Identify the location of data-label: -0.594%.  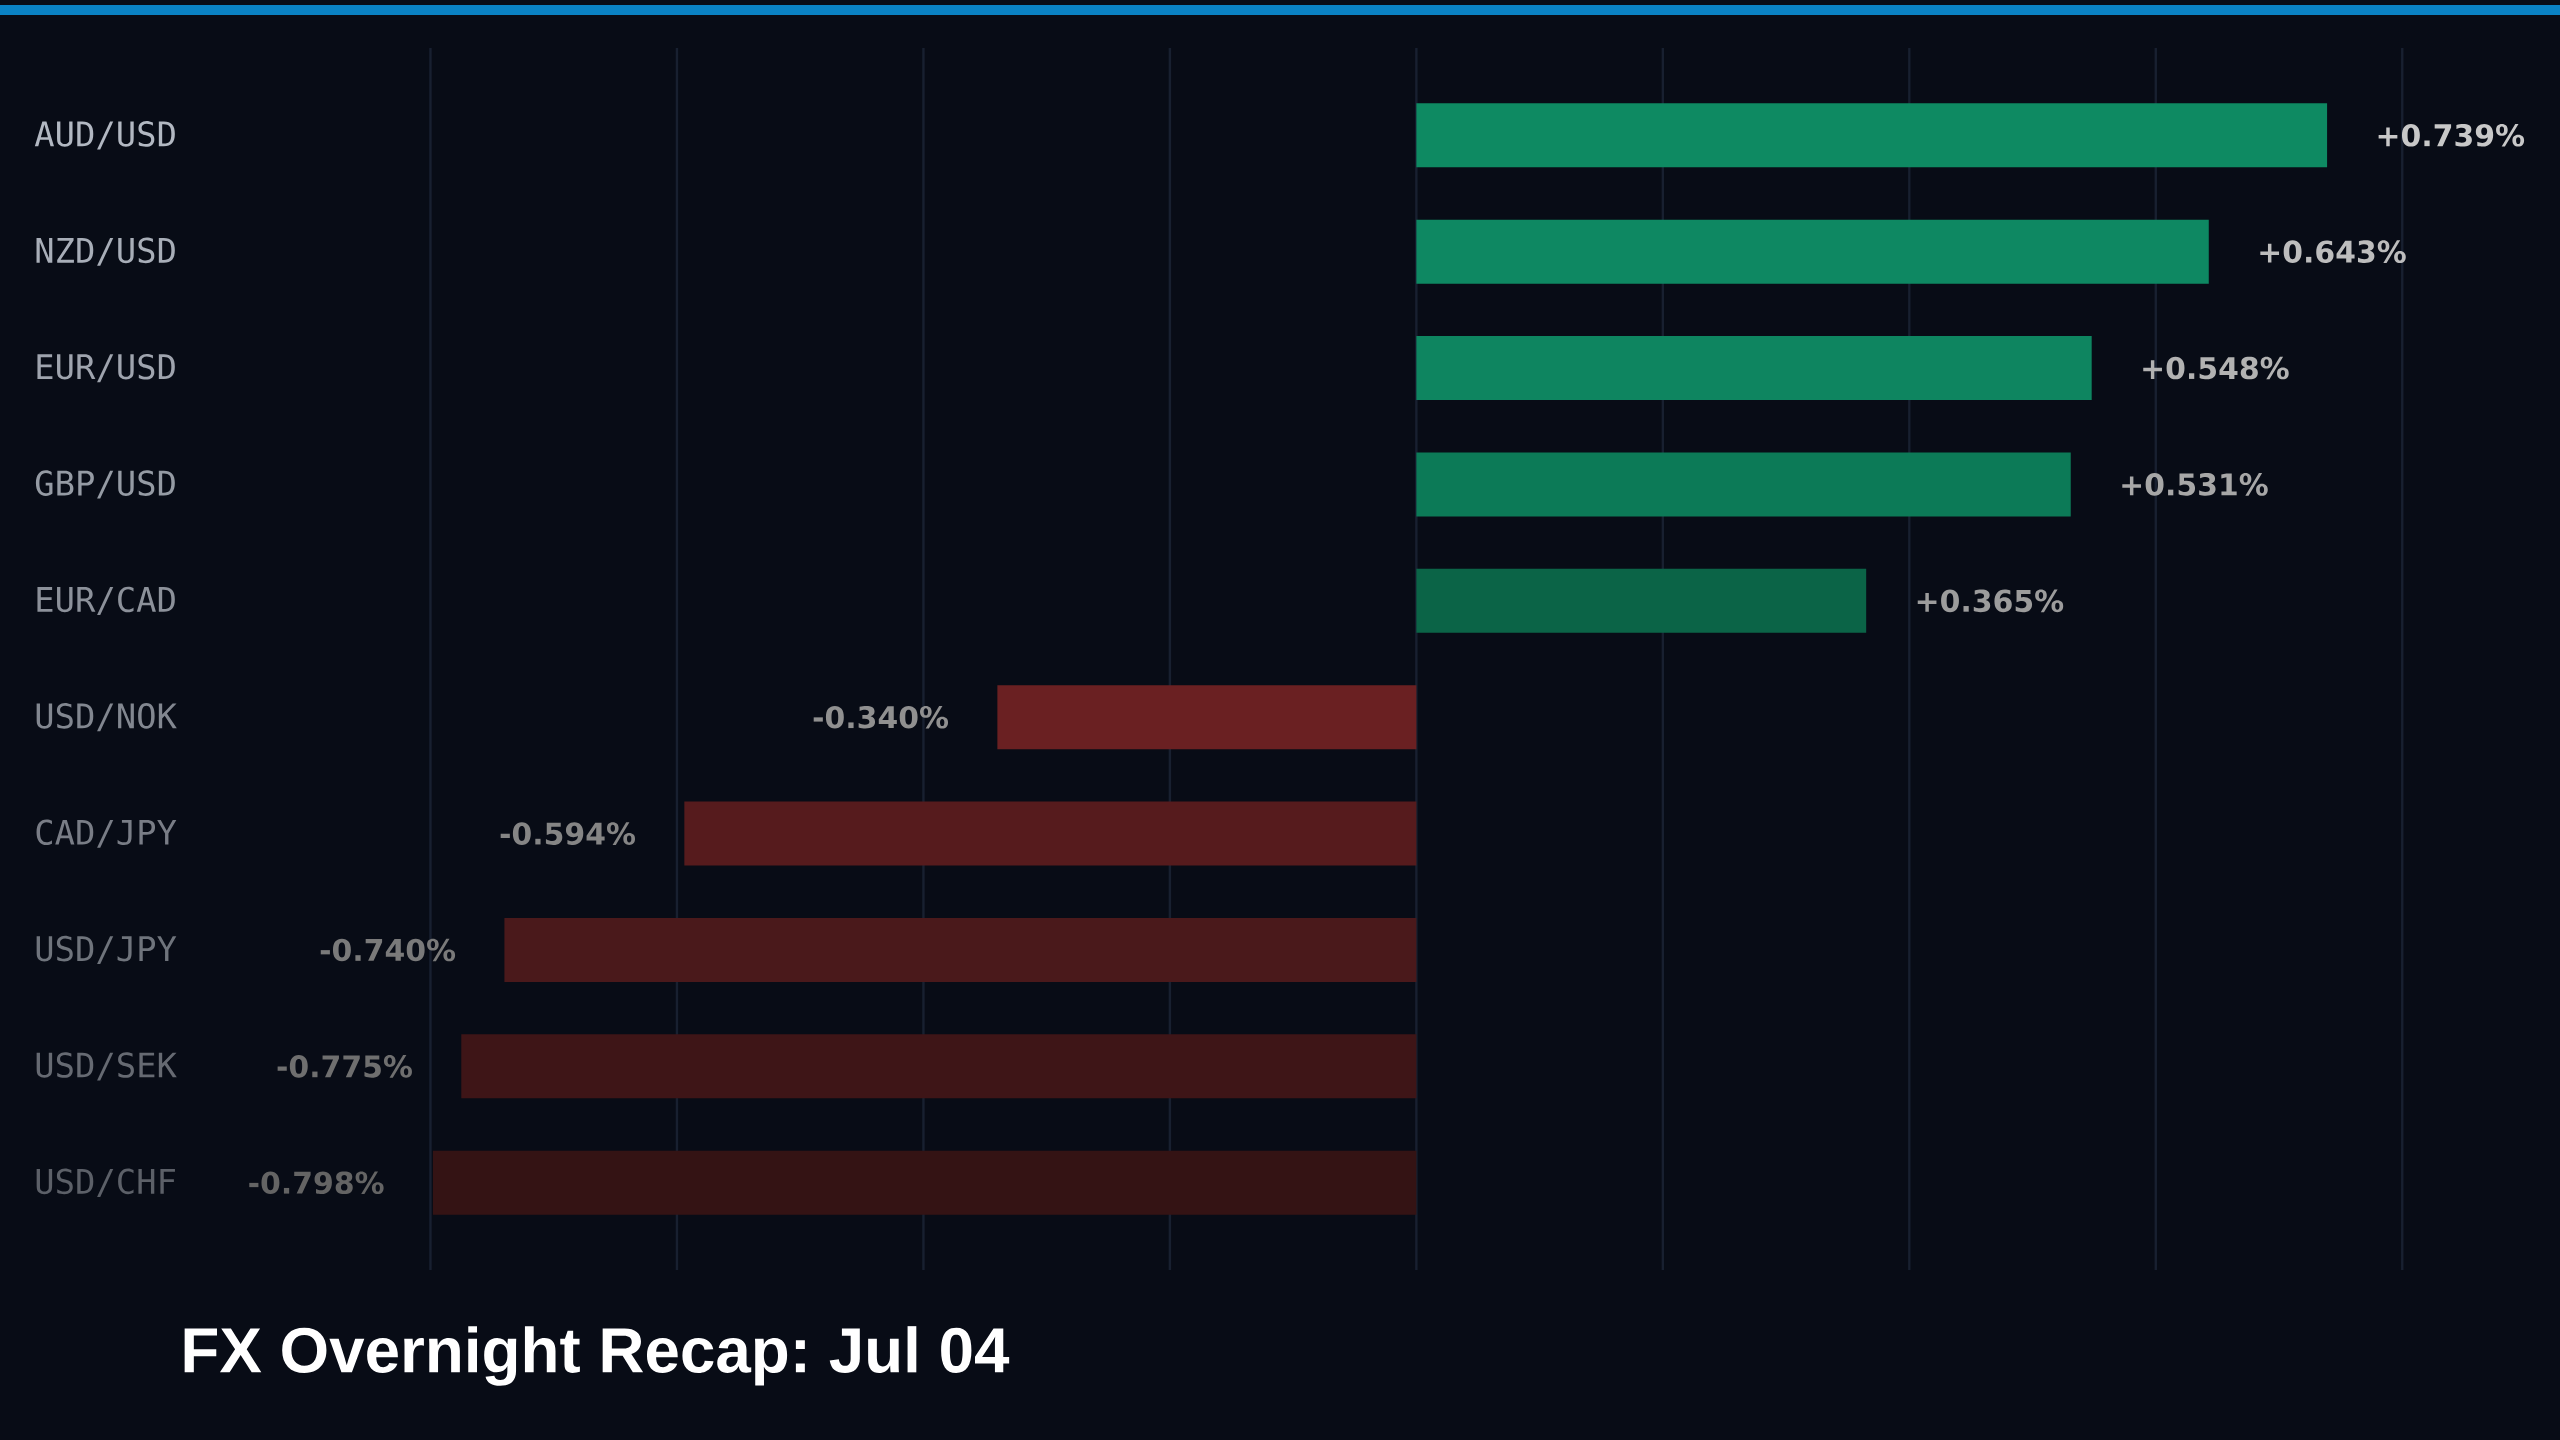
(568, 833).